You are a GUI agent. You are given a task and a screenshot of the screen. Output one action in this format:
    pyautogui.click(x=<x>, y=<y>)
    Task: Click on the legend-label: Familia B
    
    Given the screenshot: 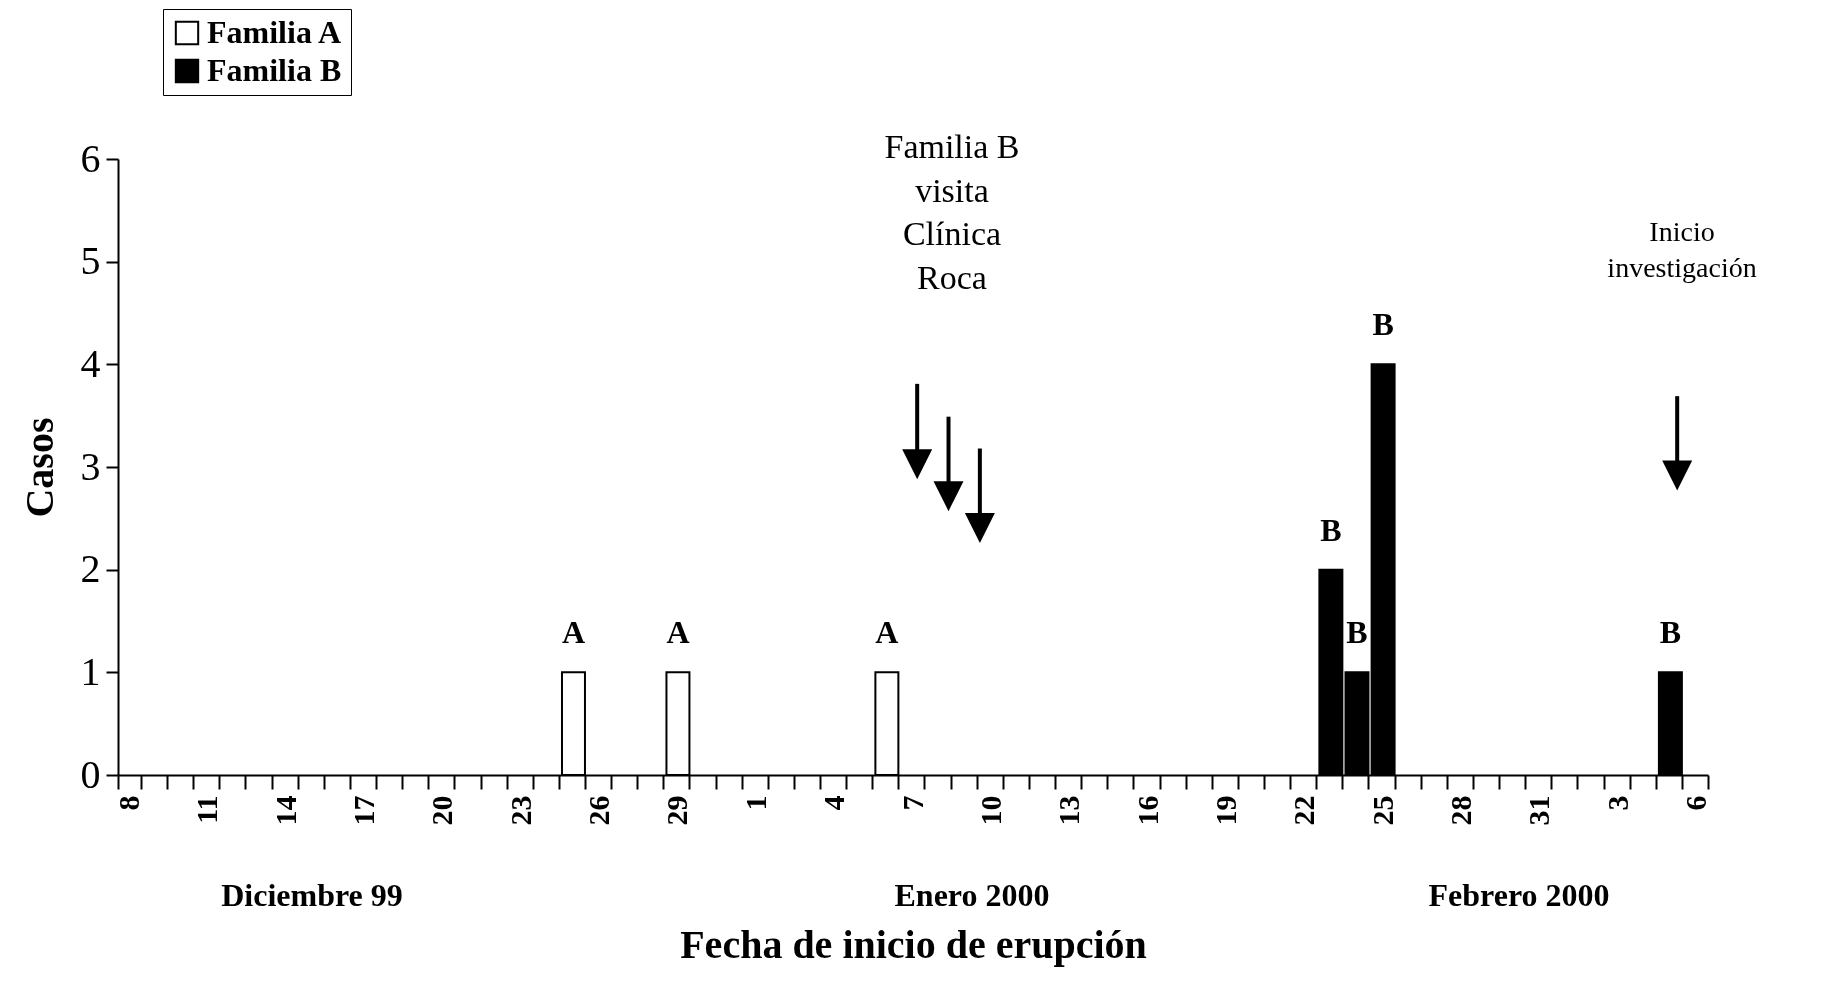 What is the action you would take?
    pyautogui.click(x=274, y=70)
    